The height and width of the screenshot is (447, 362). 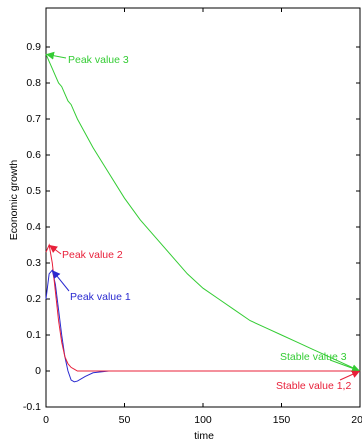 I want to click on y-tick-label: 0.8, so click(x=33, y=83).